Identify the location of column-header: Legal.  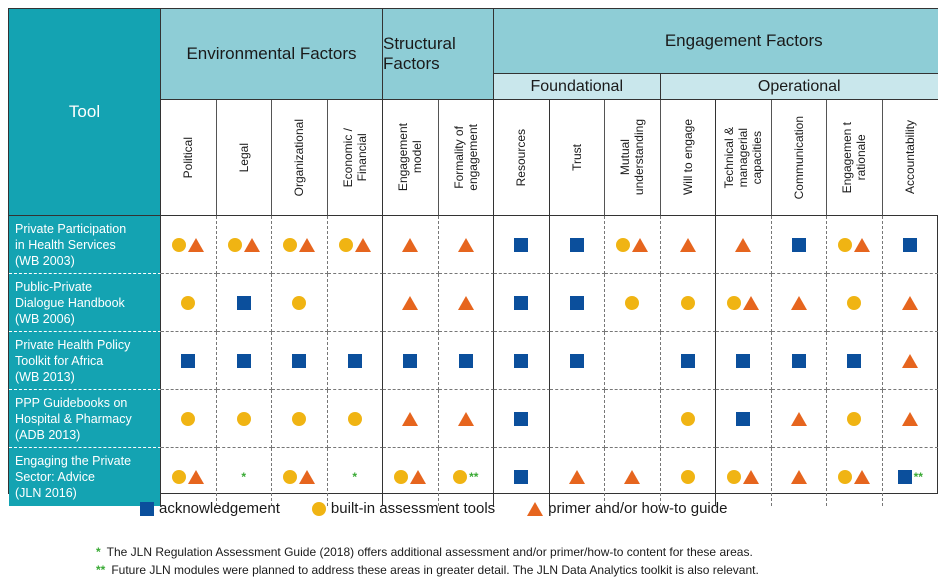
(244, 158).